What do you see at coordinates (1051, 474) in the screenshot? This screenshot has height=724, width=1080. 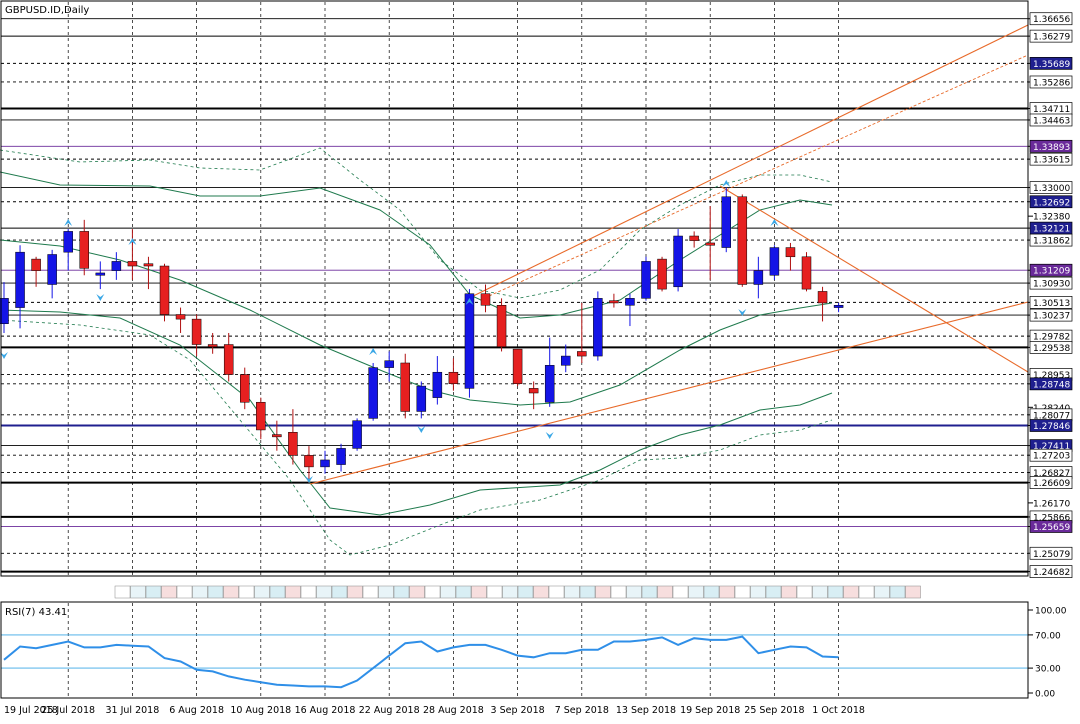 I see `price-tick-label: 1.26827` at bounding box center [1051, 474].